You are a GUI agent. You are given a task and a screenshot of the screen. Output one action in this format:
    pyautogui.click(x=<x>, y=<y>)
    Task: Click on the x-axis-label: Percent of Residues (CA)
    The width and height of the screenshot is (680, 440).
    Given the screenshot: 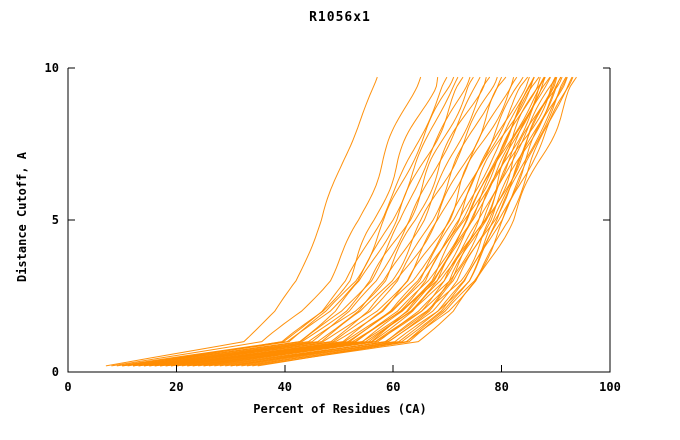 What is the action you would take?
    pyautogui.click(x=340, y=409)
    